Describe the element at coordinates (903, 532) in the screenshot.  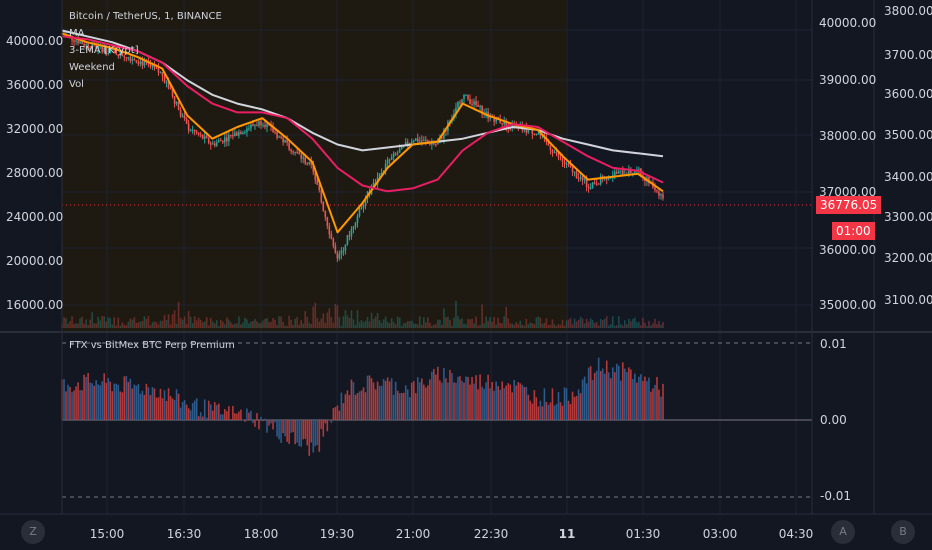
I see `log-scale-button: B` at that location.